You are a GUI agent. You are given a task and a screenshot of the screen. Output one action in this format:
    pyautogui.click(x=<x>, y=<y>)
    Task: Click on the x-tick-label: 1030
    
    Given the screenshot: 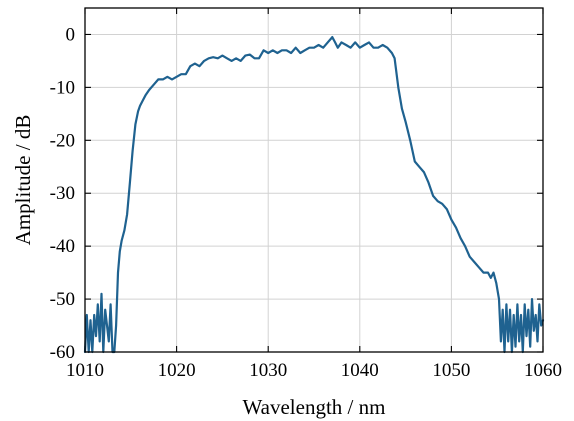 What is the action you would take?
    pyautogui.click(x=268, y=370)
    